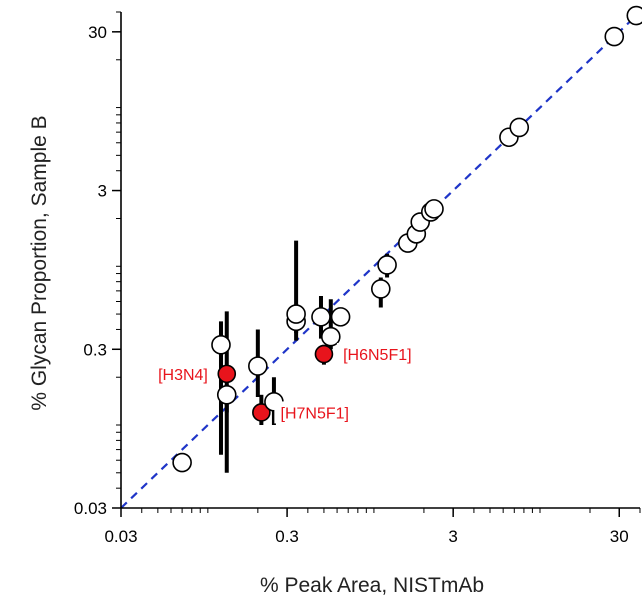 Image resolution: width=642 pixels, height=601 pixels. I want to click on y-tick-label: 30, so click(97, 32).